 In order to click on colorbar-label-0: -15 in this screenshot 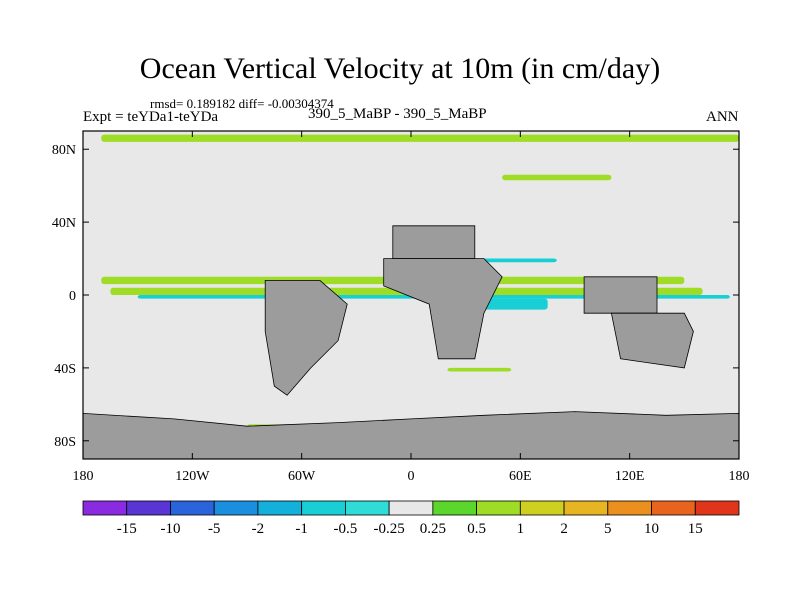, I will do `click(127, 529)`.